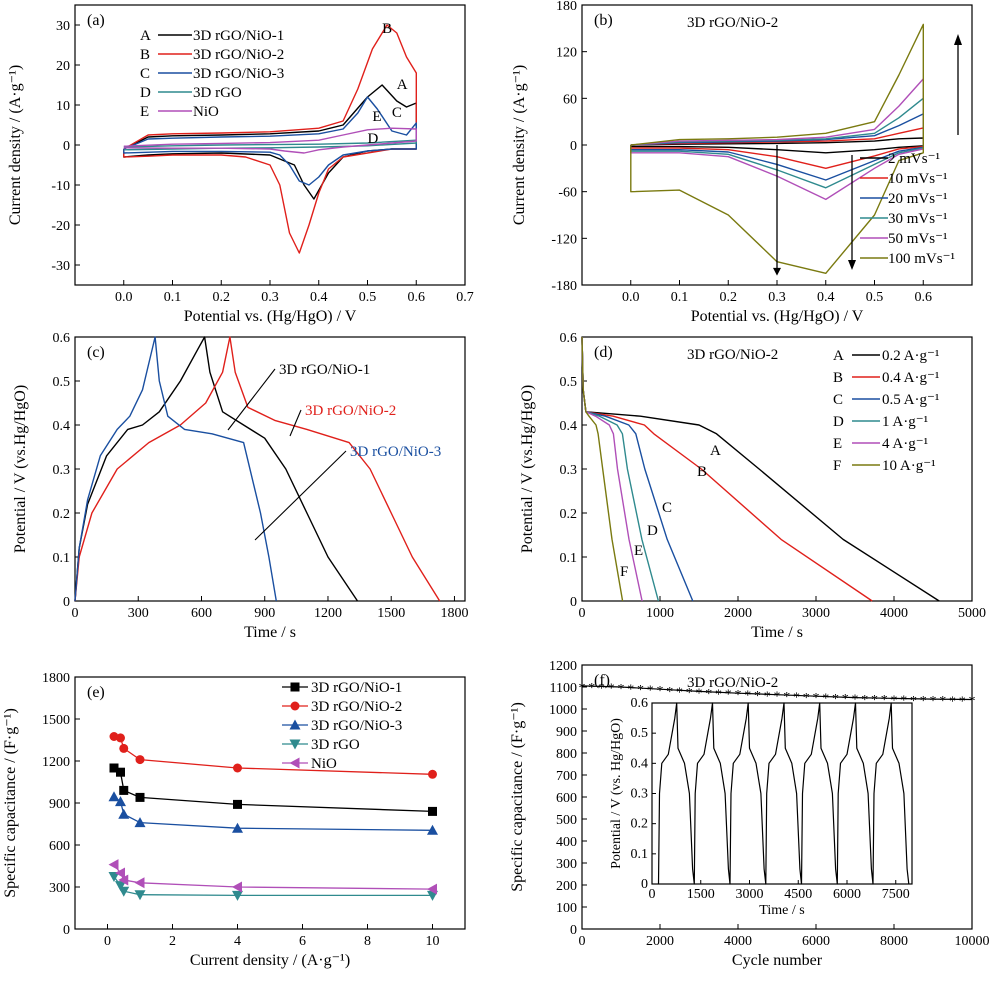  I want to click on legend-letter: B, so click(838, 378).